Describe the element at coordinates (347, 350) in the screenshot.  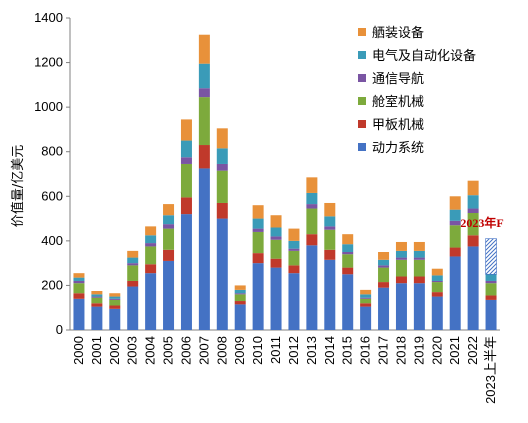
I see `x-tick-label: 2015` at that location.